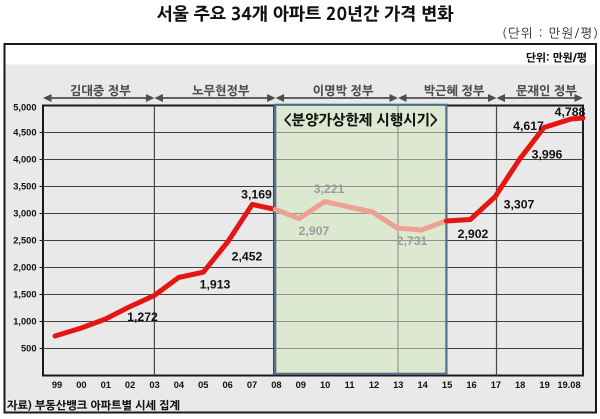 This screenshot has height=419, width=600. What do you see at coordinates (547, 154) in the screenshot?
I see `svg-text: 3,996` at bounding box center [547, 154].